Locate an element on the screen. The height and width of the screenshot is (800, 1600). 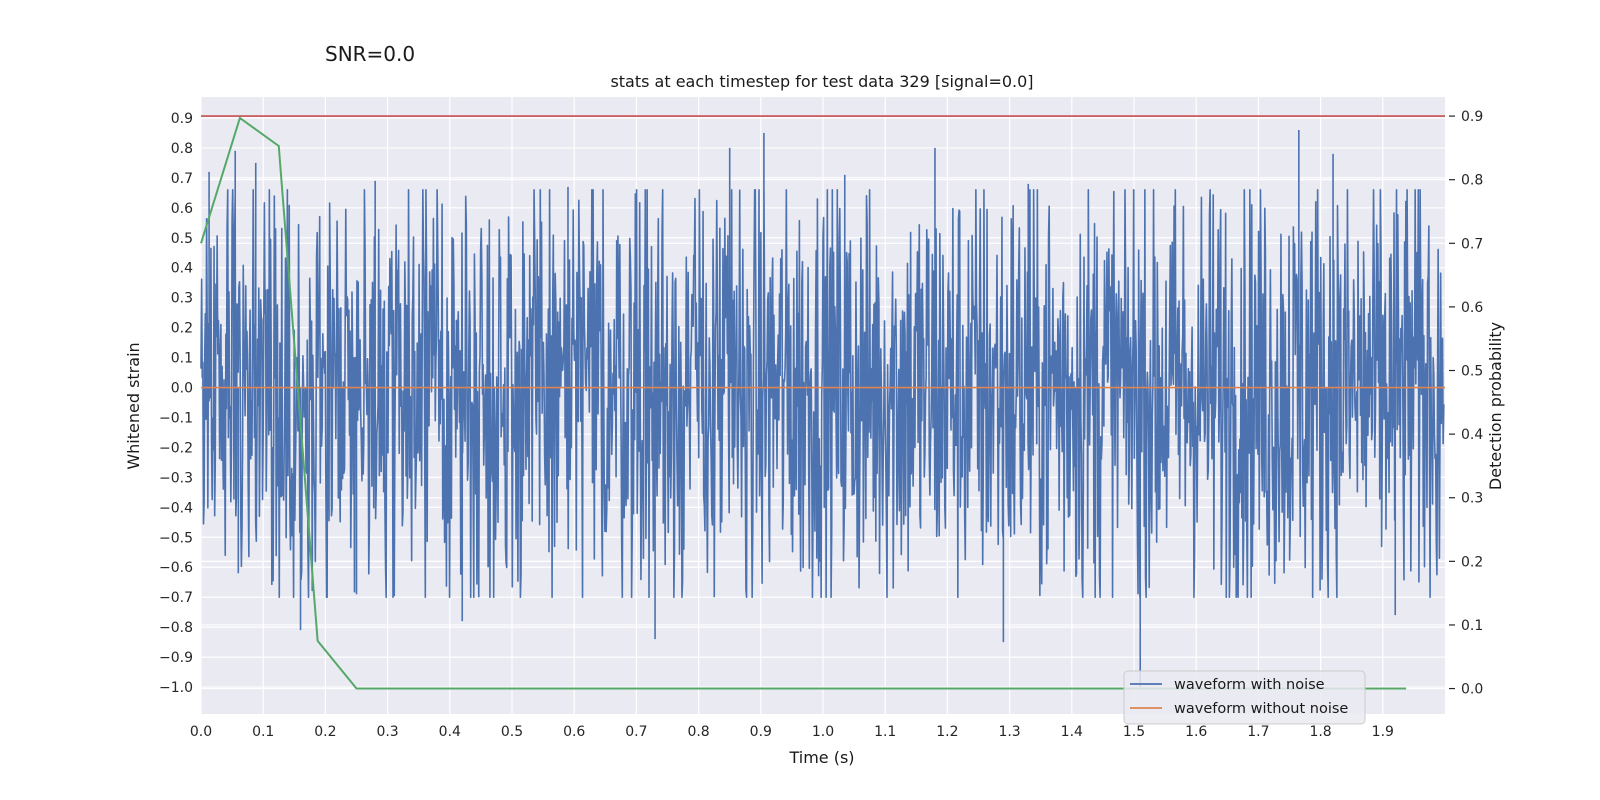
legend-box is located at coordinates (1244, 697).